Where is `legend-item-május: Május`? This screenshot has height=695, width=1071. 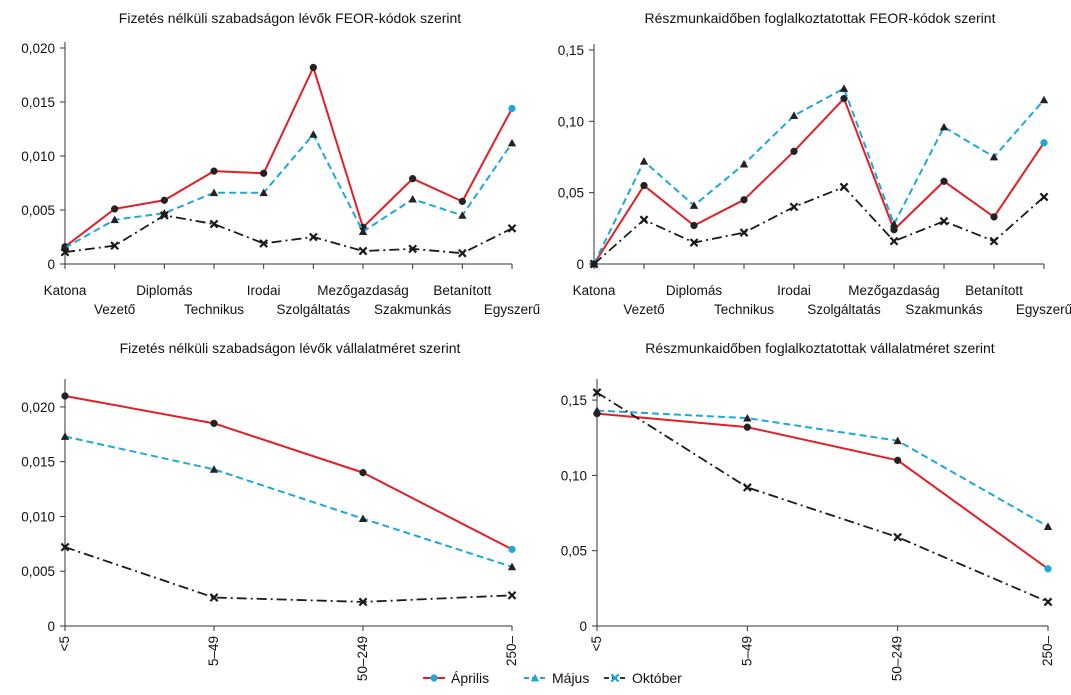
legend-item-május: Május is located at coordinates (556, 678).